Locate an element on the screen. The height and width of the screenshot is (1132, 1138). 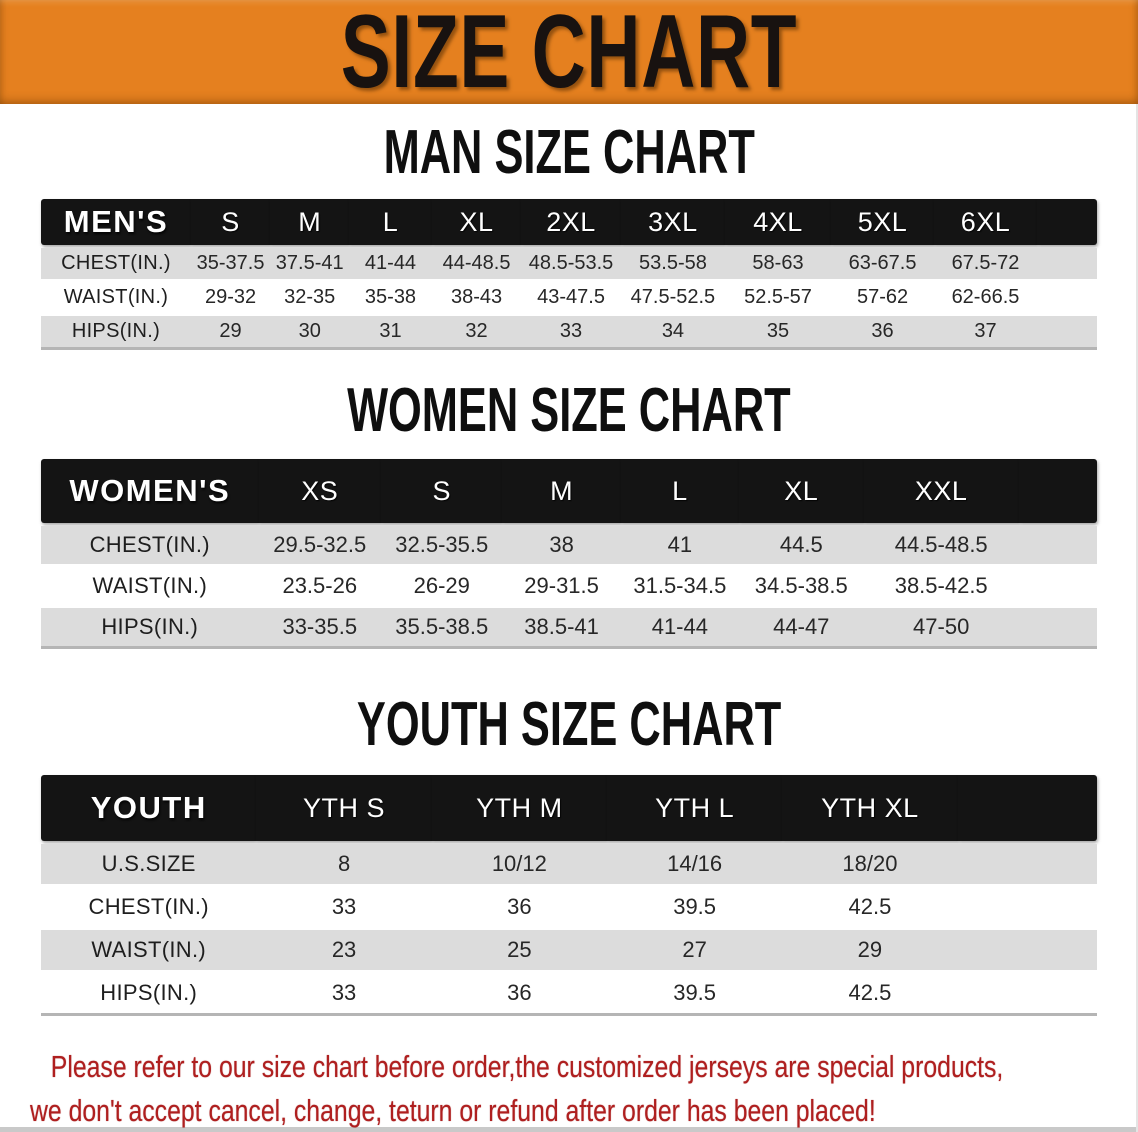
men-section-heading: MAN SIZE CHART is located at coordinates (569, 152).